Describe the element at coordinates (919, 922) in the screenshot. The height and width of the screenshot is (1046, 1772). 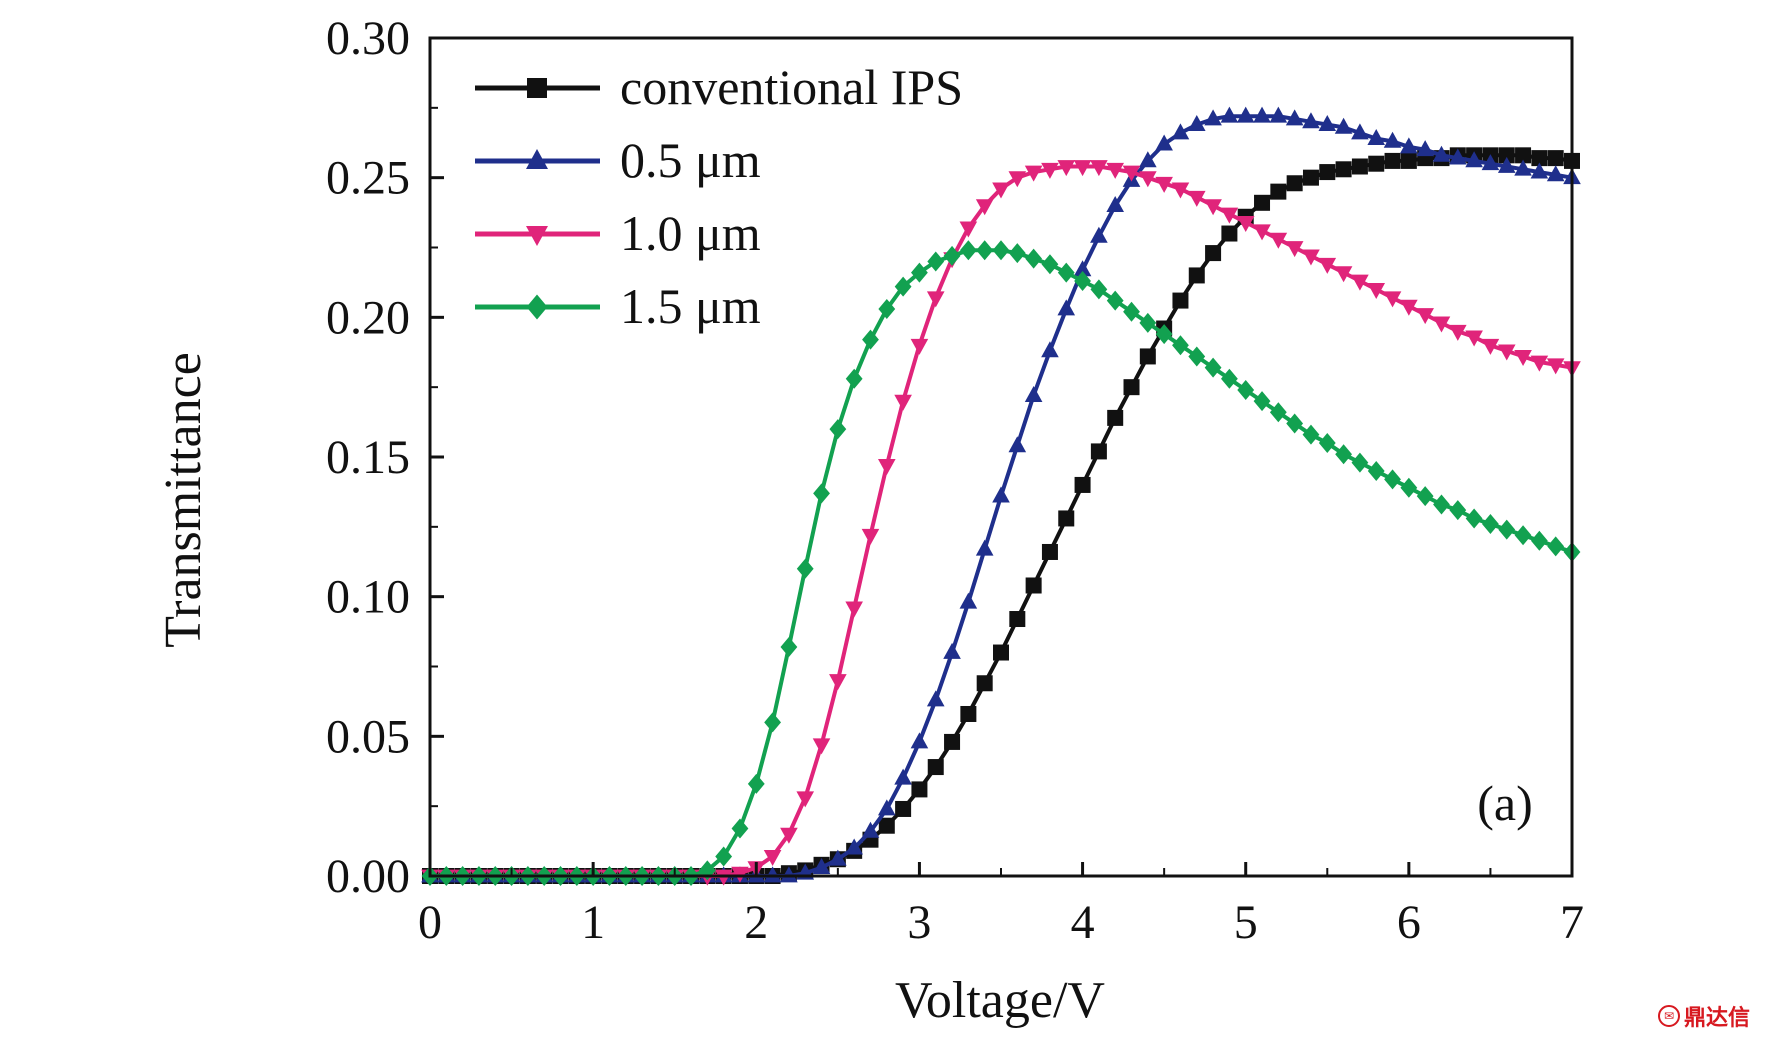
I see `x-tick-label: 3` at that location.